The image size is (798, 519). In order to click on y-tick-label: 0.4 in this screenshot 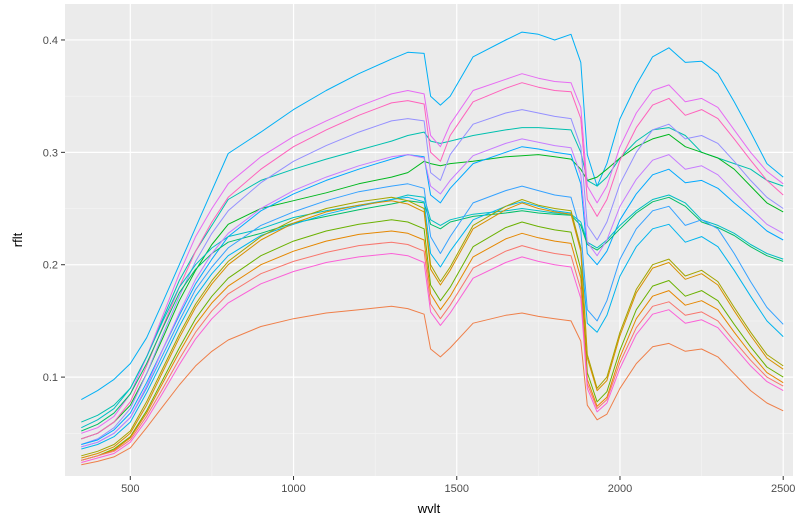, I will do `click(50, 41)`.